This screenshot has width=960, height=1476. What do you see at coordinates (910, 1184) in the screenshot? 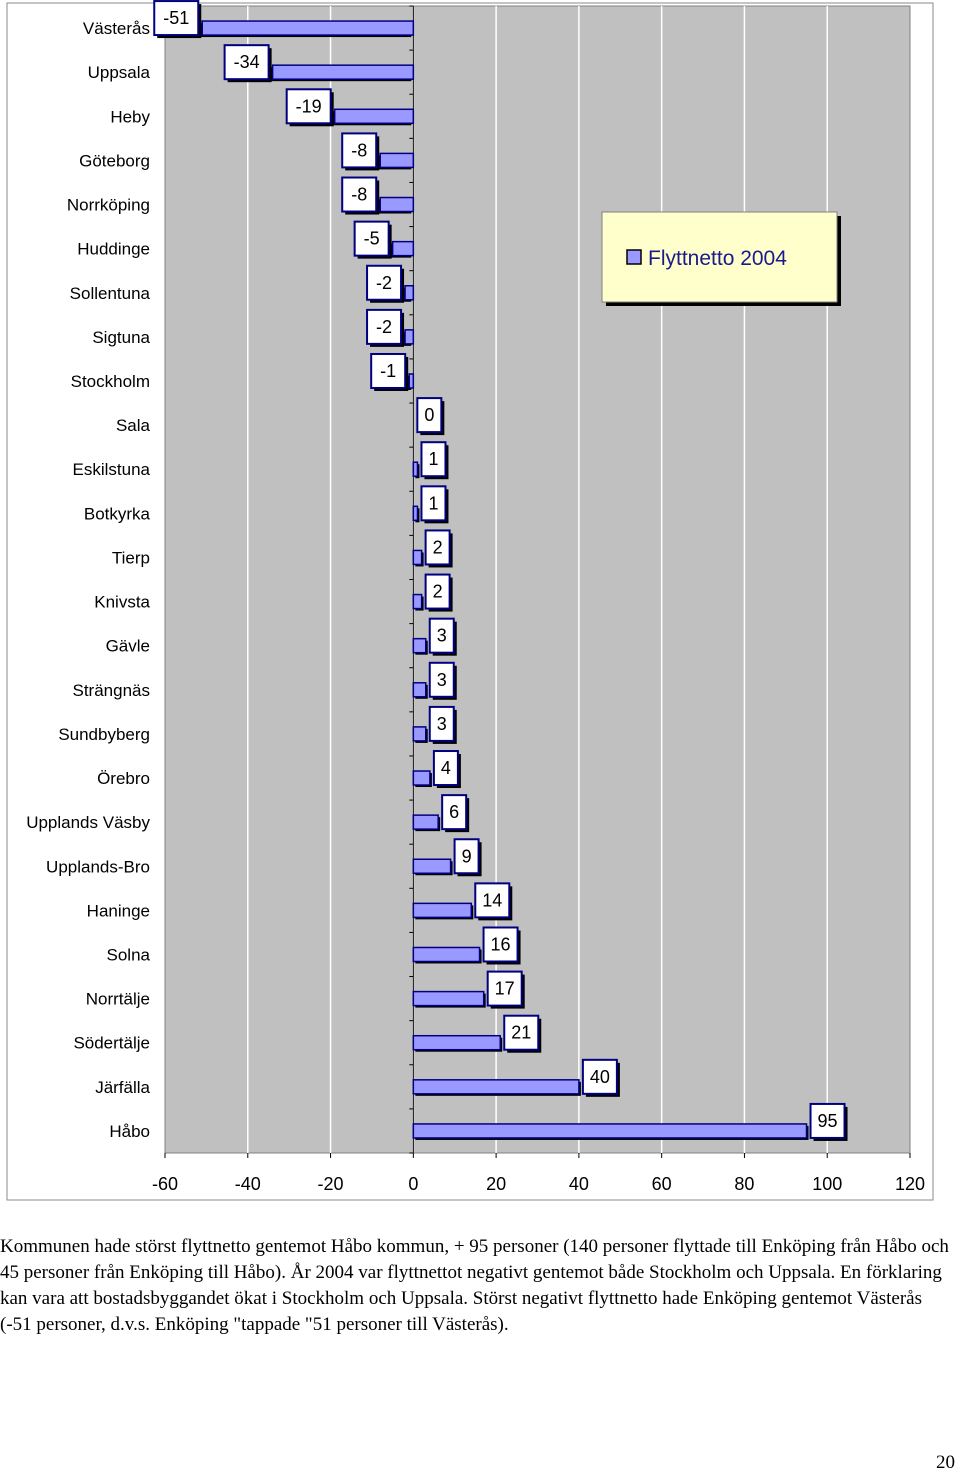
I see `x-tick-label: 120` at bounding box center [910, 1184].